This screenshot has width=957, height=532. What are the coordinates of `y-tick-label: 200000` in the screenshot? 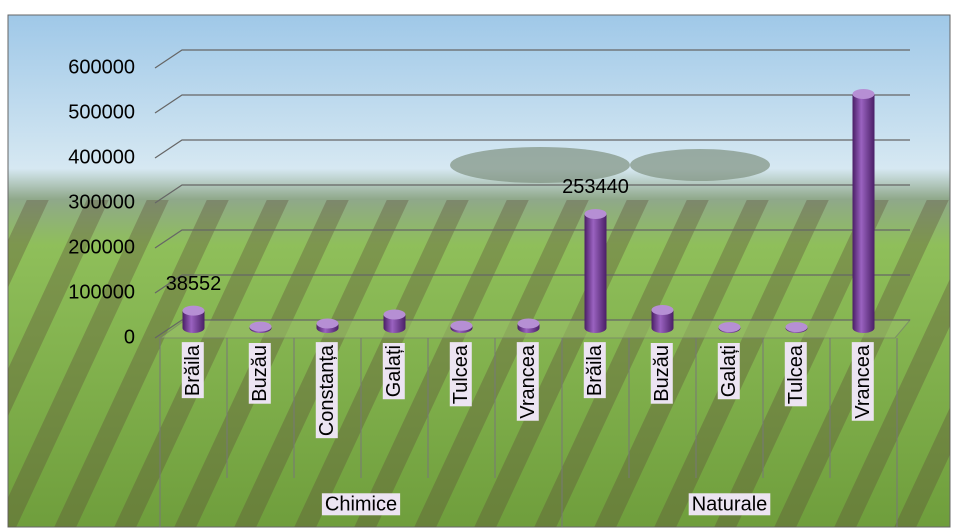 It's located at (101, 247).